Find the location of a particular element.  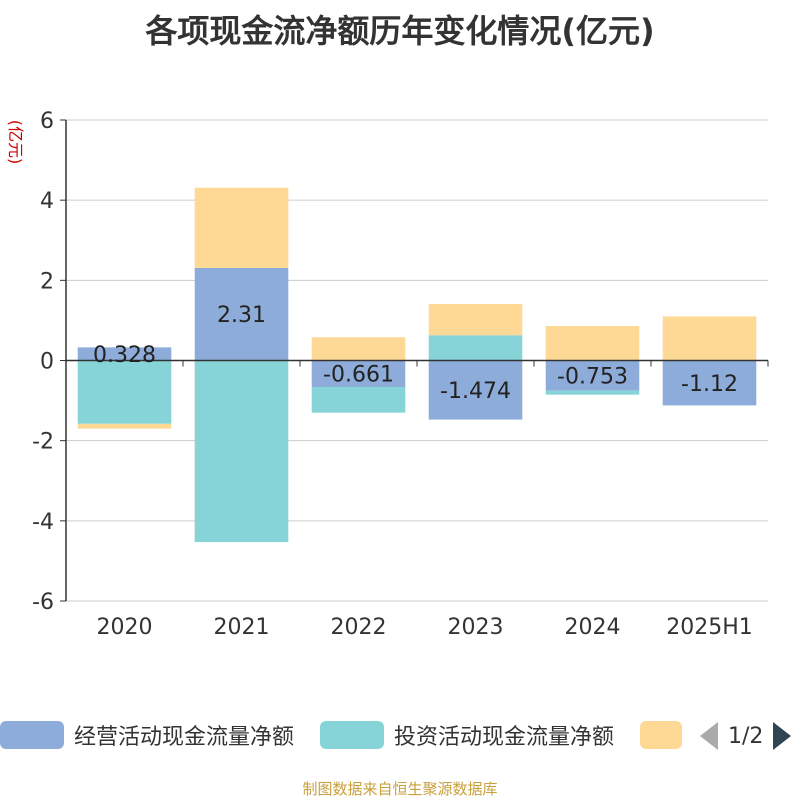

y-tick-label: -6 is located at coordinates (43, 602).